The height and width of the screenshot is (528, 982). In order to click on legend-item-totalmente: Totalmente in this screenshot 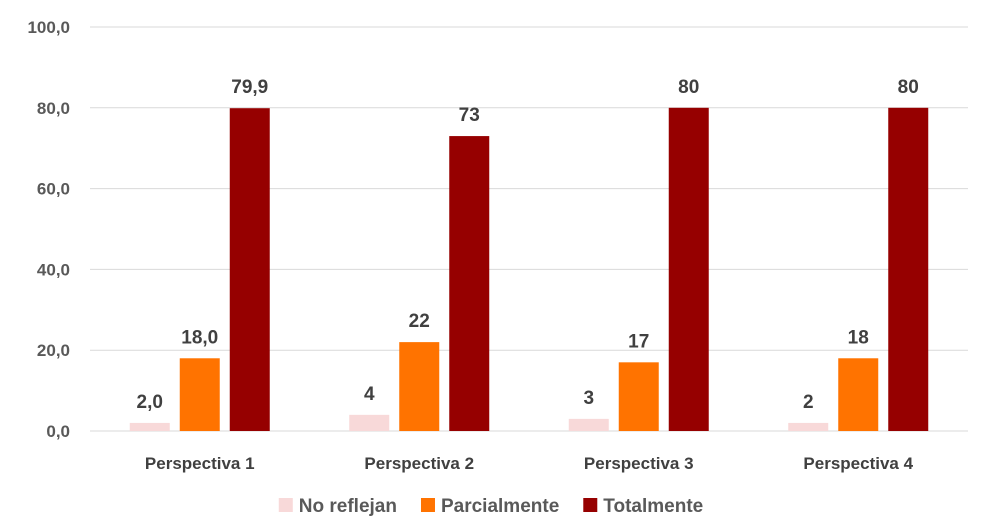, I will do `click(643, 506)`.